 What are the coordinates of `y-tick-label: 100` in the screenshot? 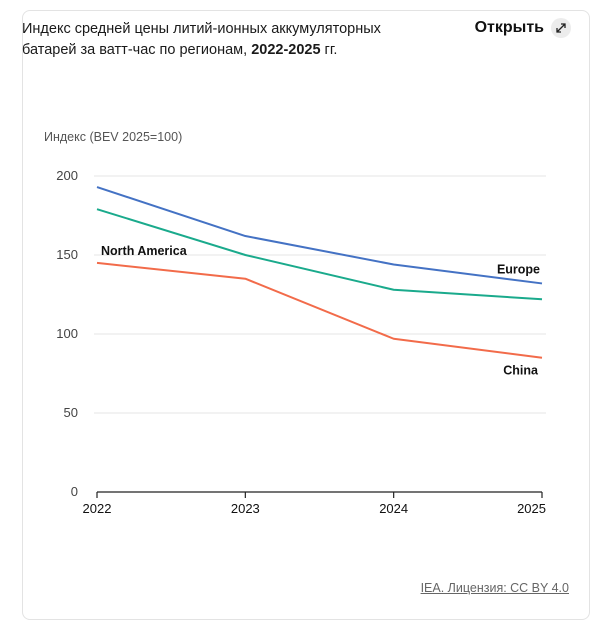 It's located at (67, 333).